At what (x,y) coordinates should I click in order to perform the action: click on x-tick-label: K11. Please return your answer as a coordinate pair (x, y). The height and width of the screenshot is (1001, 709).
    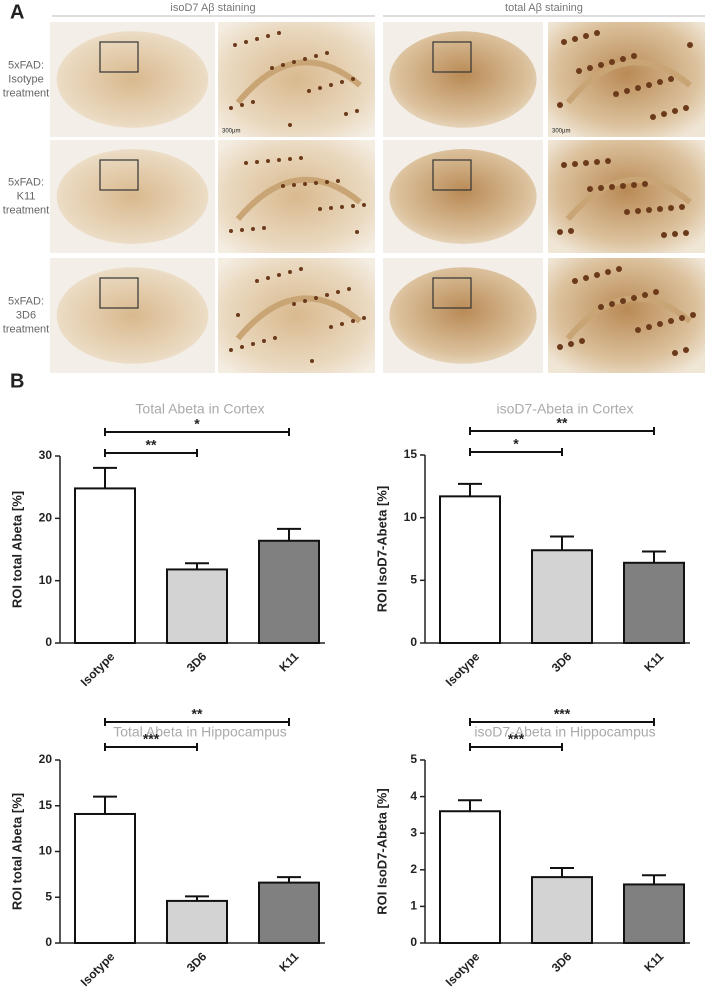
    Looking at the image, I should click on (288, 961).